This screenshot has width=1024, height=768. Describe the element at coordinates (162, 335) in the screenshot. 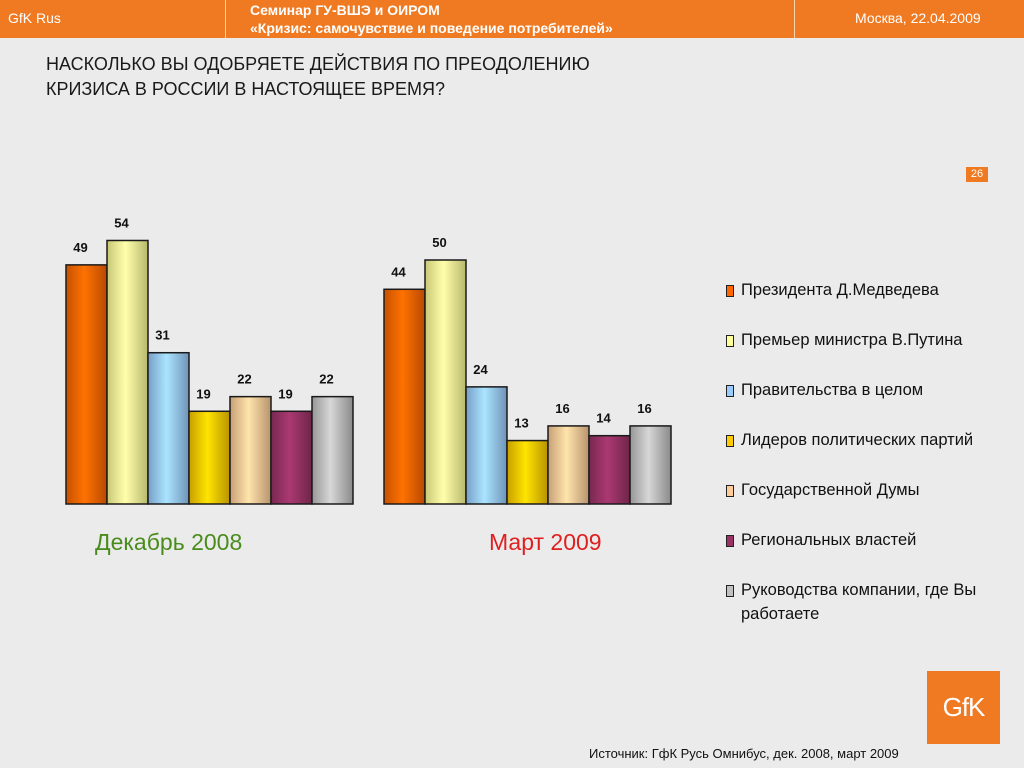

I see `bar-value-label: 31` at that location.